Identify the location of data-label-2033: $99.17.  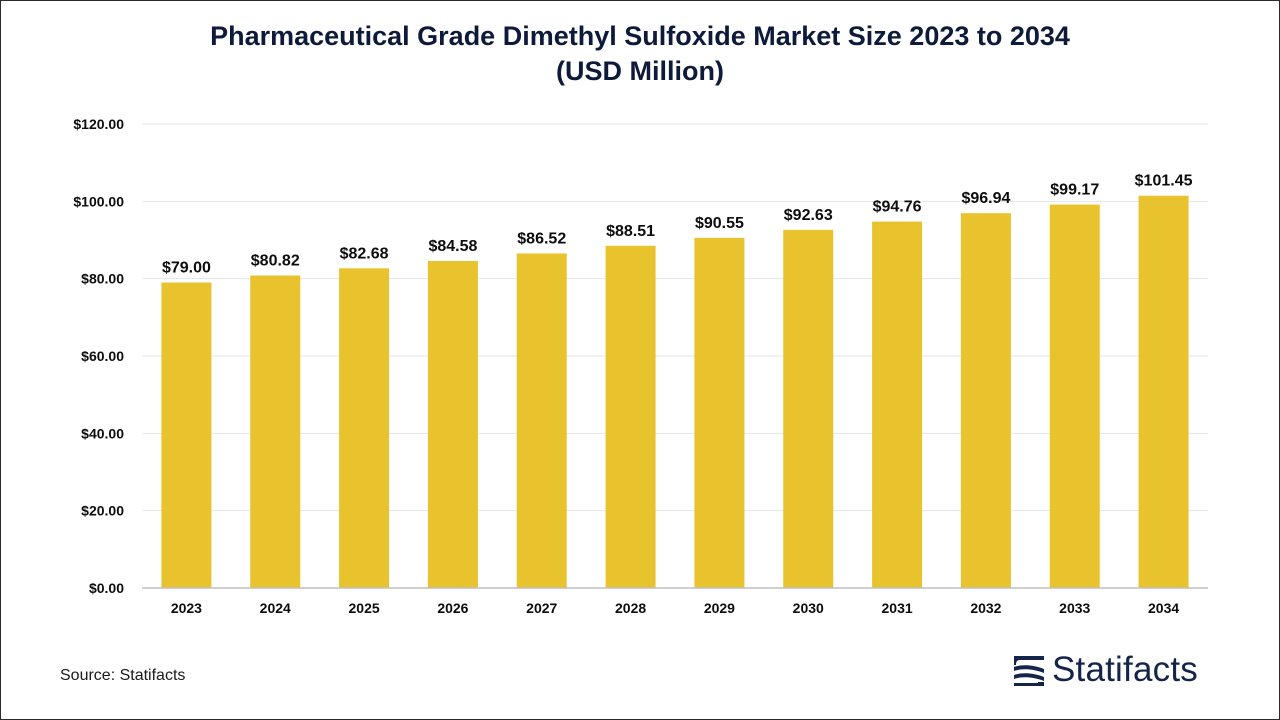
(1074, 190).